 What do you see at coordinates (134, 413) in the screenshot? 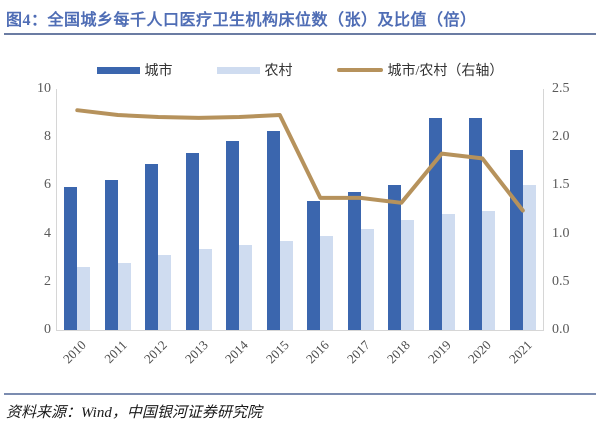
I see `source-note: 资料来源：Wind，中国银河证券研究院` at bounding box center [134, 413].